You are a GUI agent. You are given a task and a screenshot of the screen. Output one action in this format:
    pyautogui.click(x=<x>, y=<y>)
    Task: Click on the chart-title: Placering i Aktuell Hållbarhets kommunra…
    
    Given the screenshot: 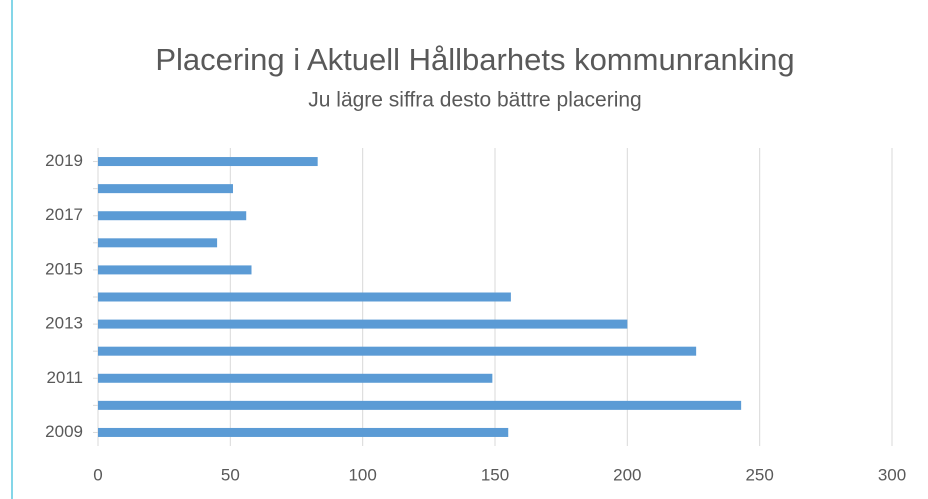 What is the action you would take?
    pyautogui.click(x=474, y=59)
    